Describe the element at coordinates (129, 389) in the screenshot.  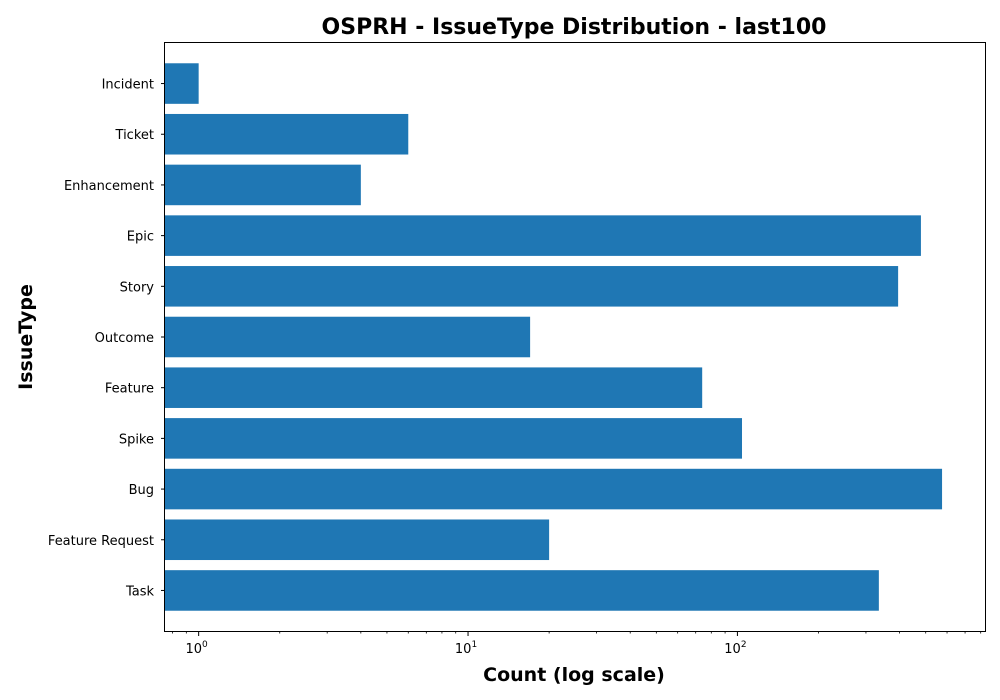
I see `y-tick-label: Feature` at that location.